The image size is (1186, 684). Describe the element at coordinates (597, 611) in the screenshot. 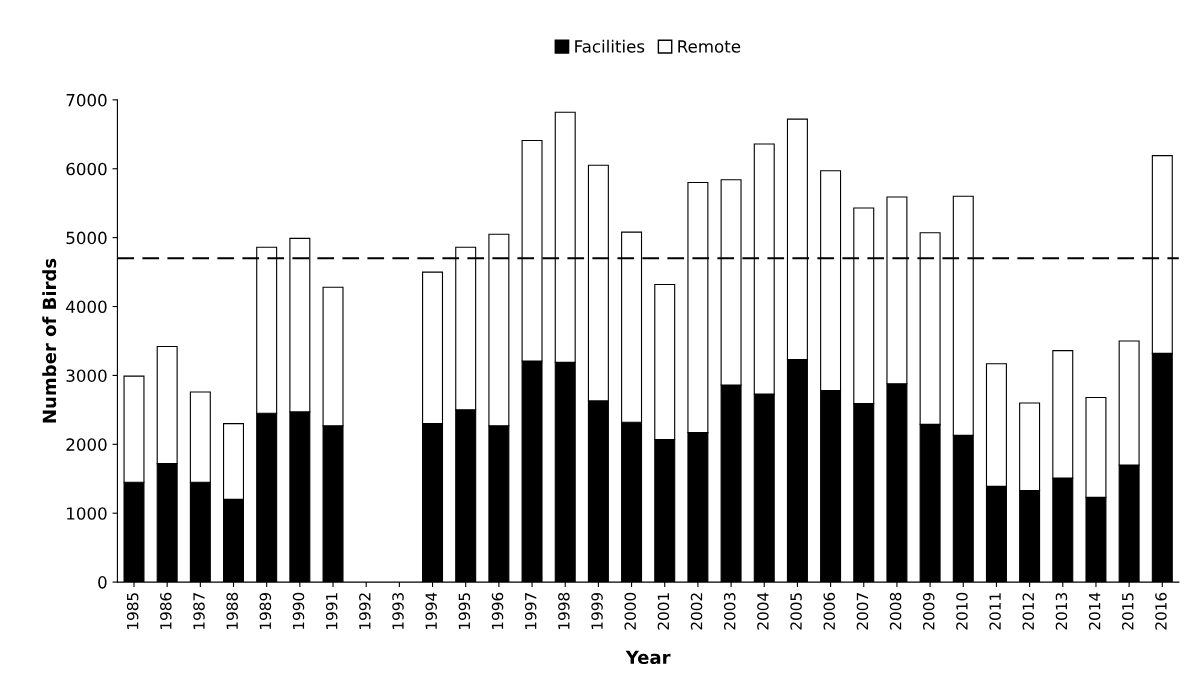

I see `x-tick-label: 1999` at that location.